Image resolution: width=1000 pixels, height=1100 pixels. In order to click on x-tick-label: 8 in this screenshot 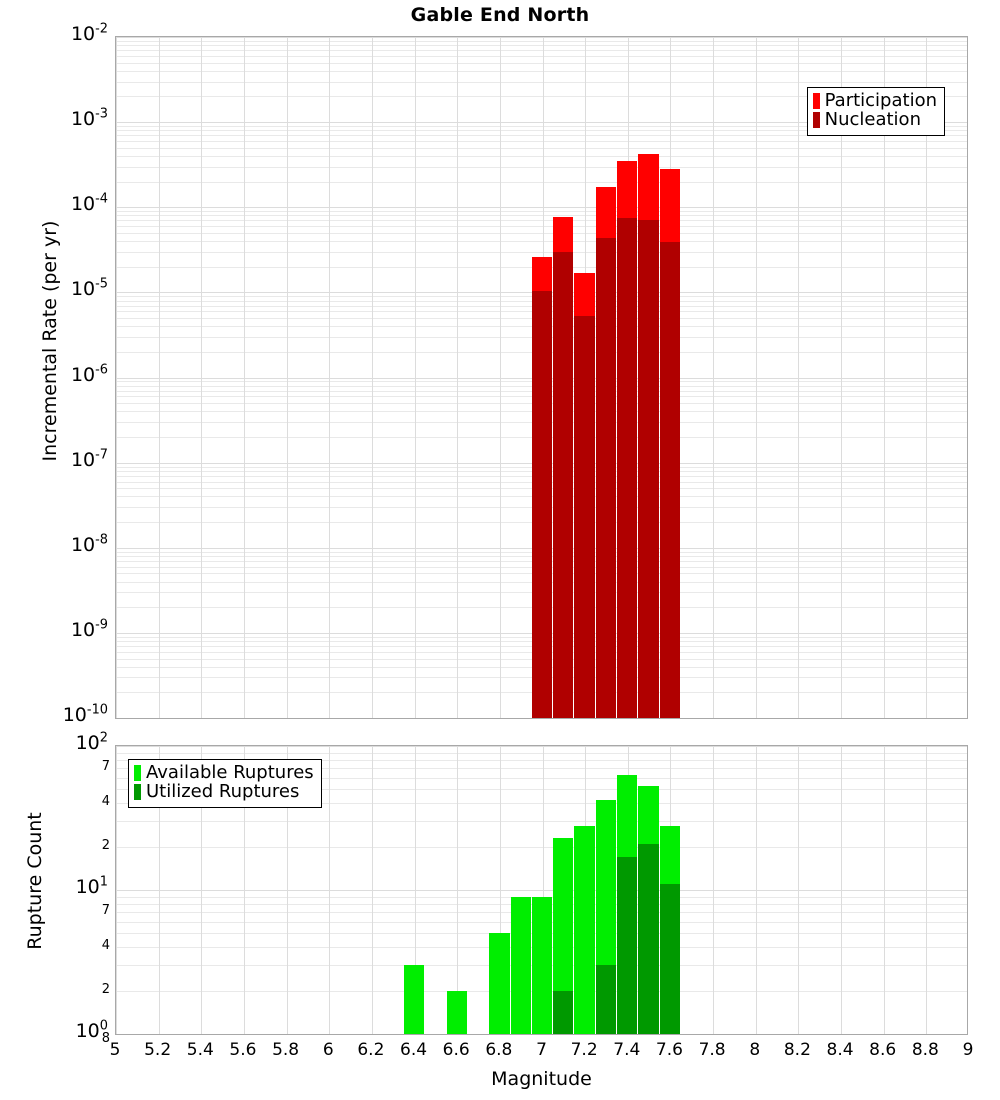, I will do `click(755, 1050)`.